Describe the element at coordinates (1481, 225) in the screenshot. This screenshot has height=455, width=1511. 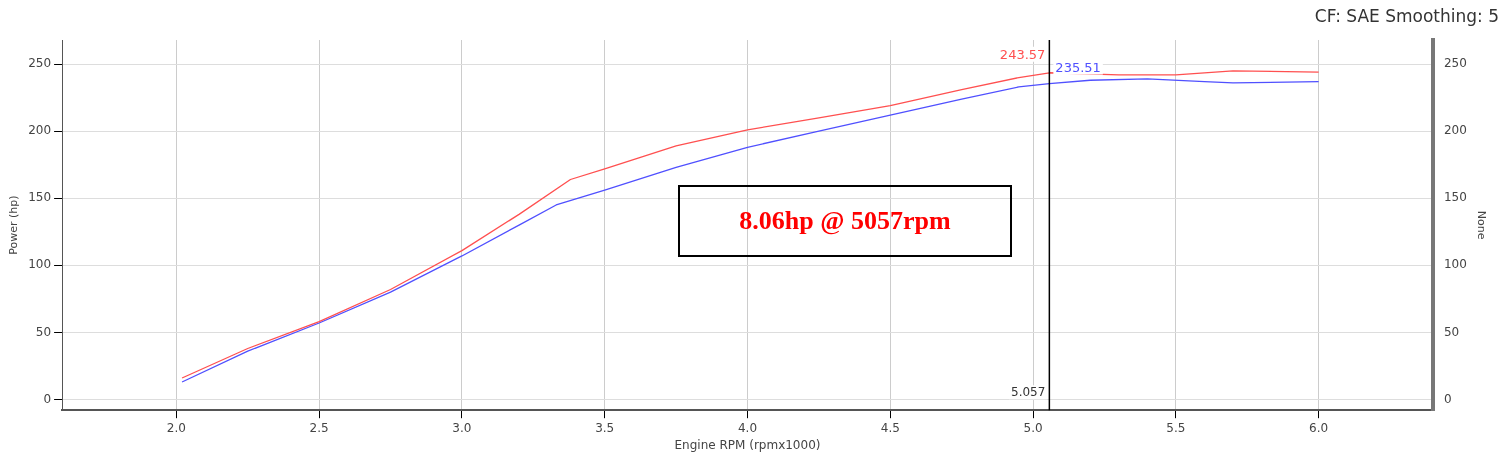
I see `y2-axis-title: None` at that location.